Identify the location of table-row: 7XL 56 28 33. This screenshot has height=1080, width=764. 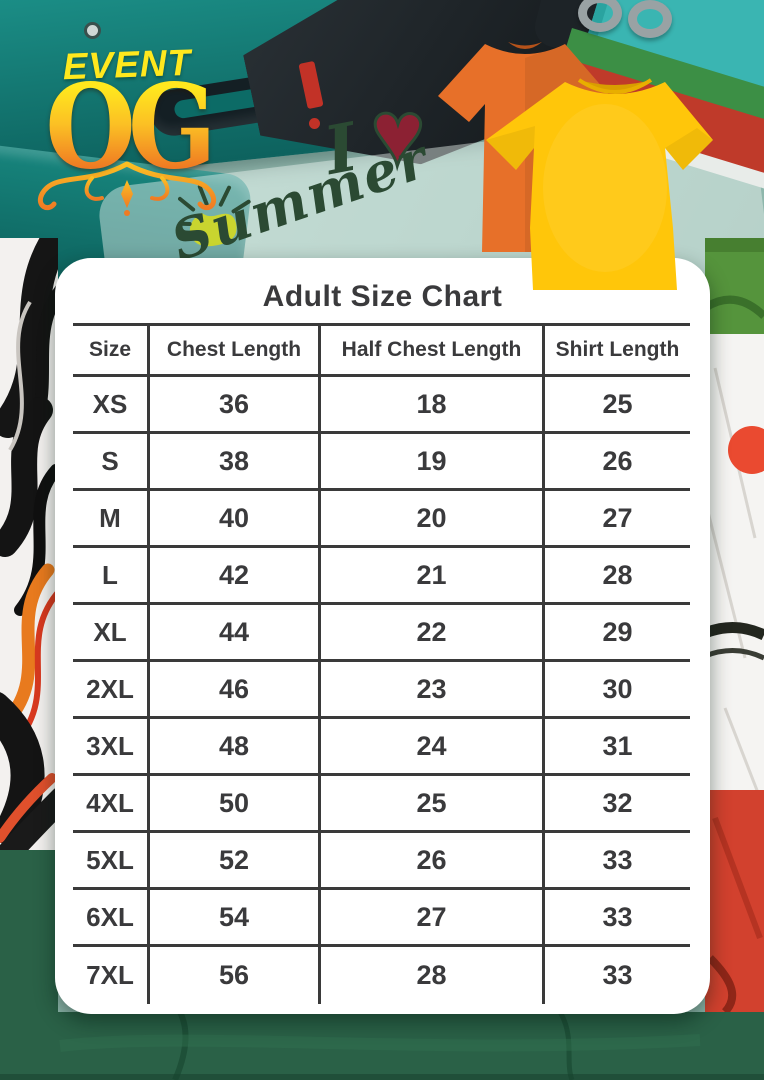
(381, 975).